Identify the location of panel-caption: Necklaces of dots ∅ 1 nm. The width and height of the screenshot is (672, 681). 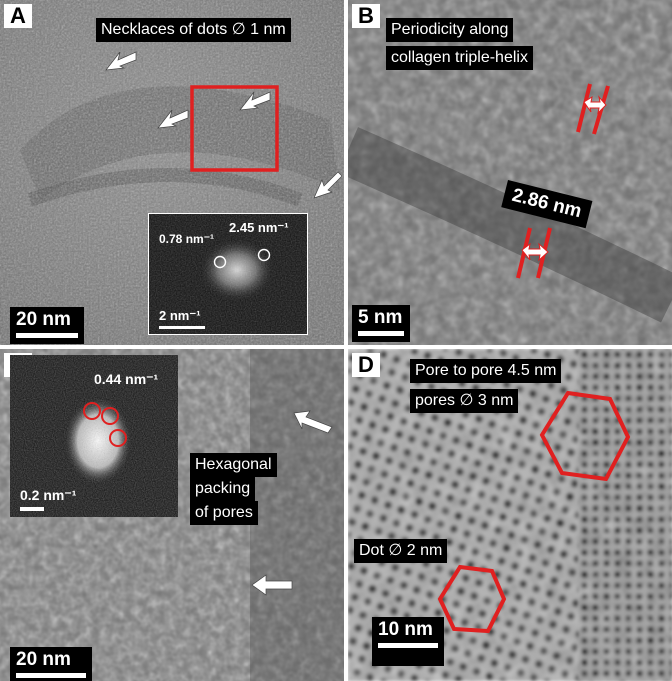
(193, 30).